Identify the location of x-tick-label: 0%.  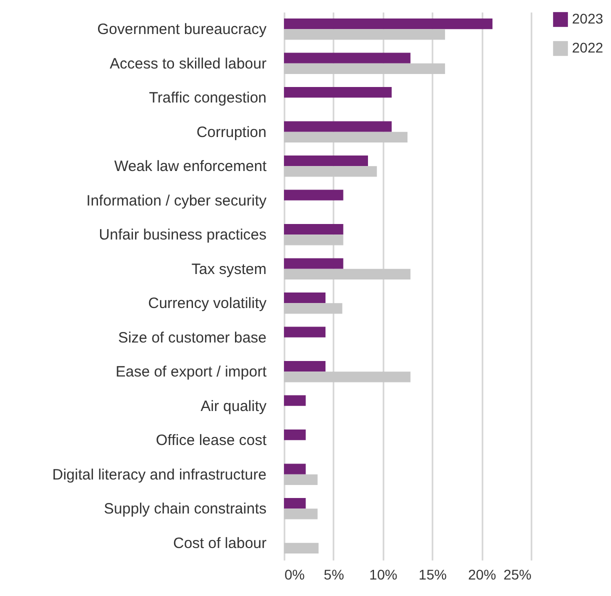
(294, 574).